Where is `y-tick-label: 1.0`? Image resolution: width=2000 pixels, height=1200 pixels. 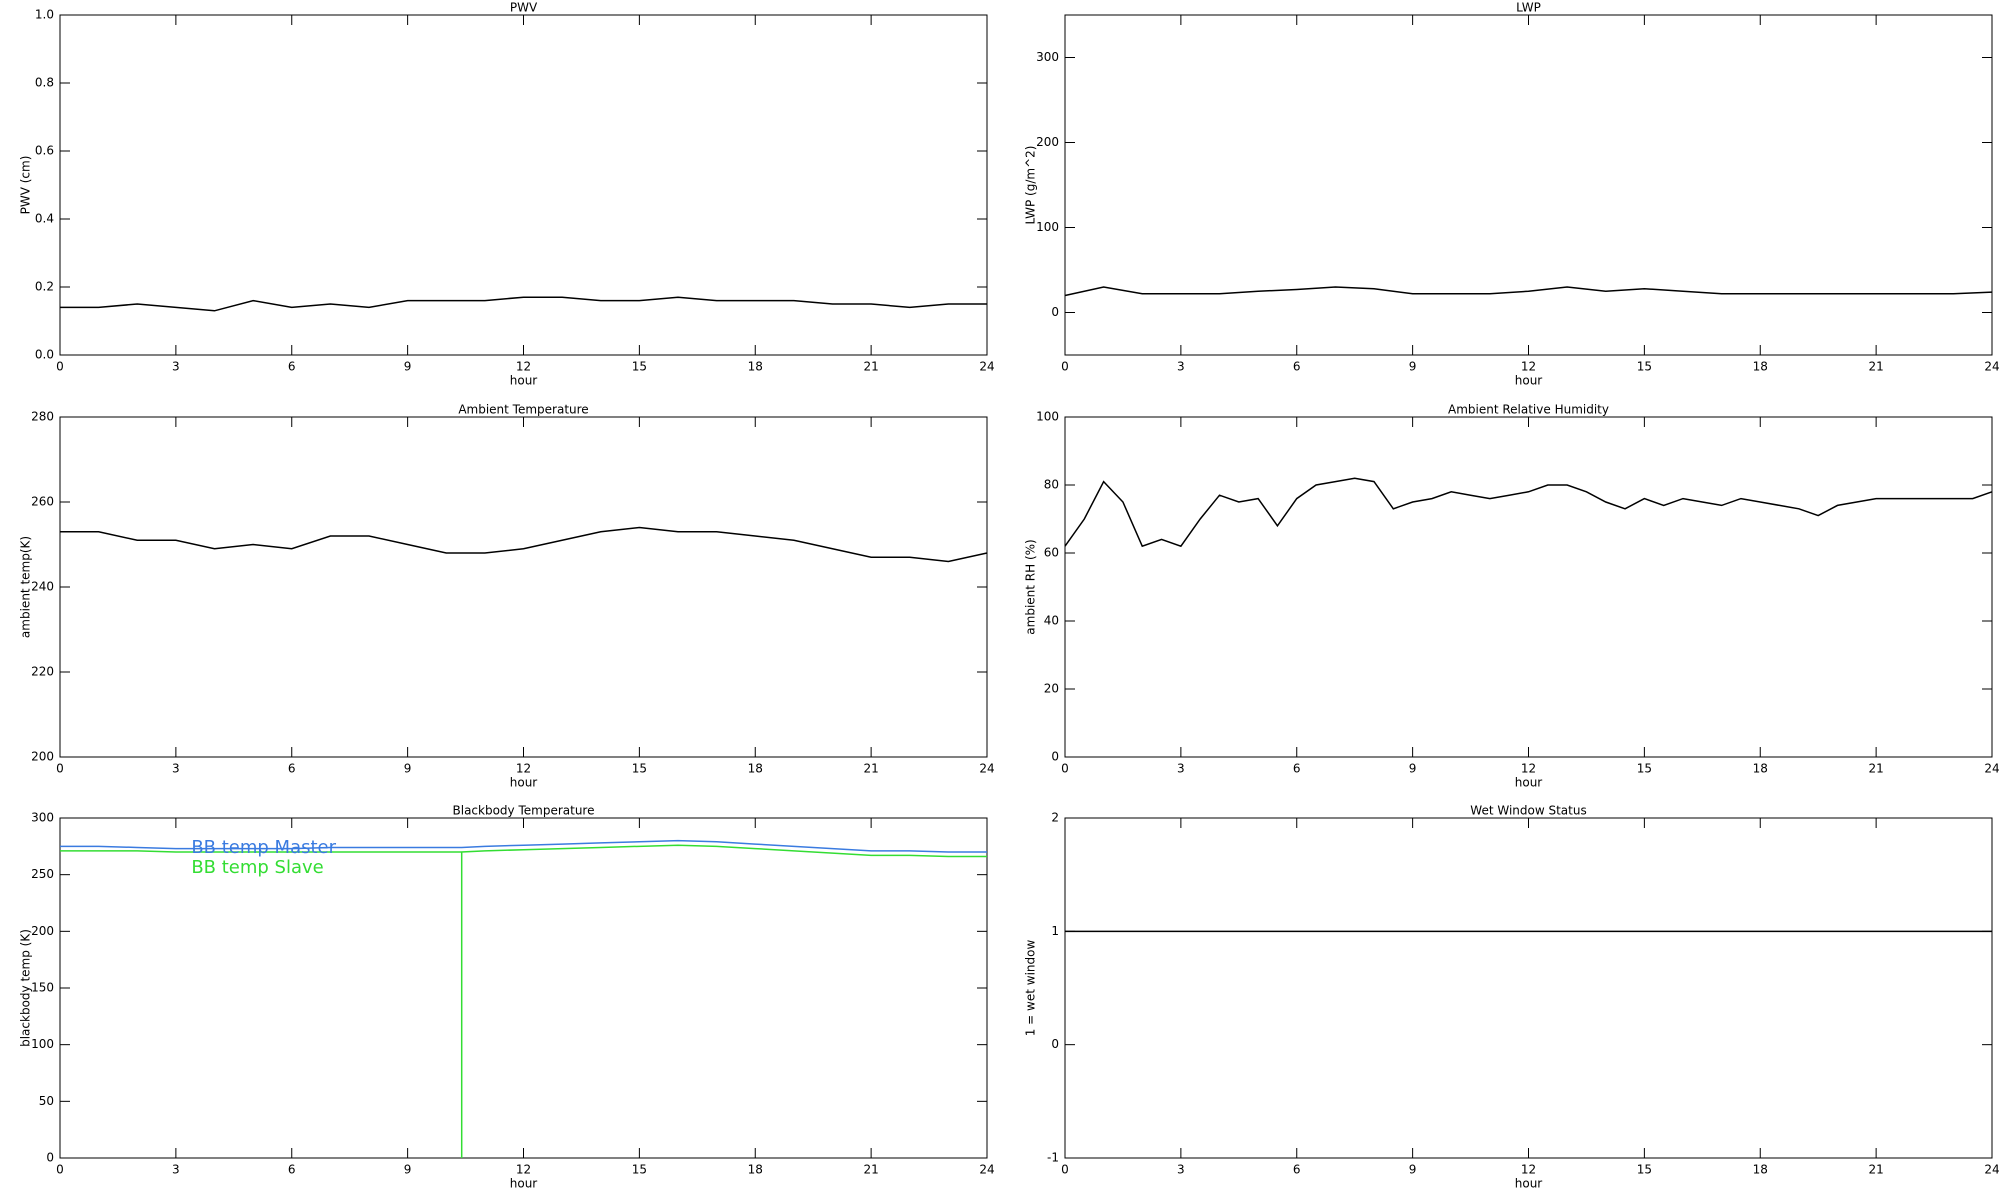
y-tick-label: 1.0 is located at coordinates (44, 15).